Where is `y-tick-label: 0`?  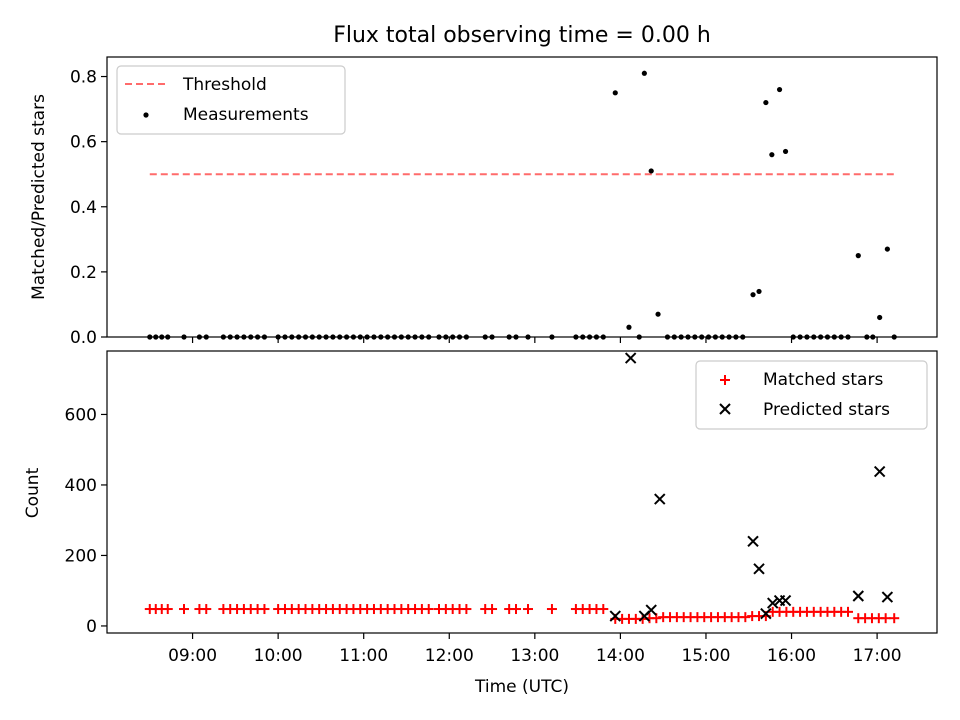
y-tick-label: 0 is located at coordinates (91, 627).